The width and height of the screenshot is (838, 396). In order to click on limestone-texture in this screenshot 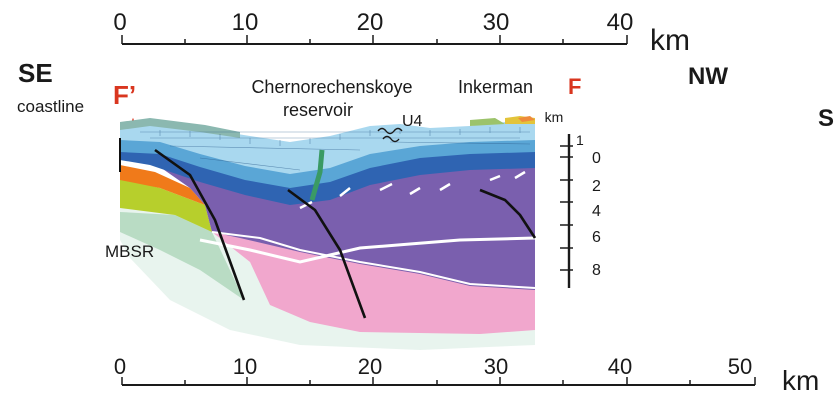, I will do `click(335, 149)`.